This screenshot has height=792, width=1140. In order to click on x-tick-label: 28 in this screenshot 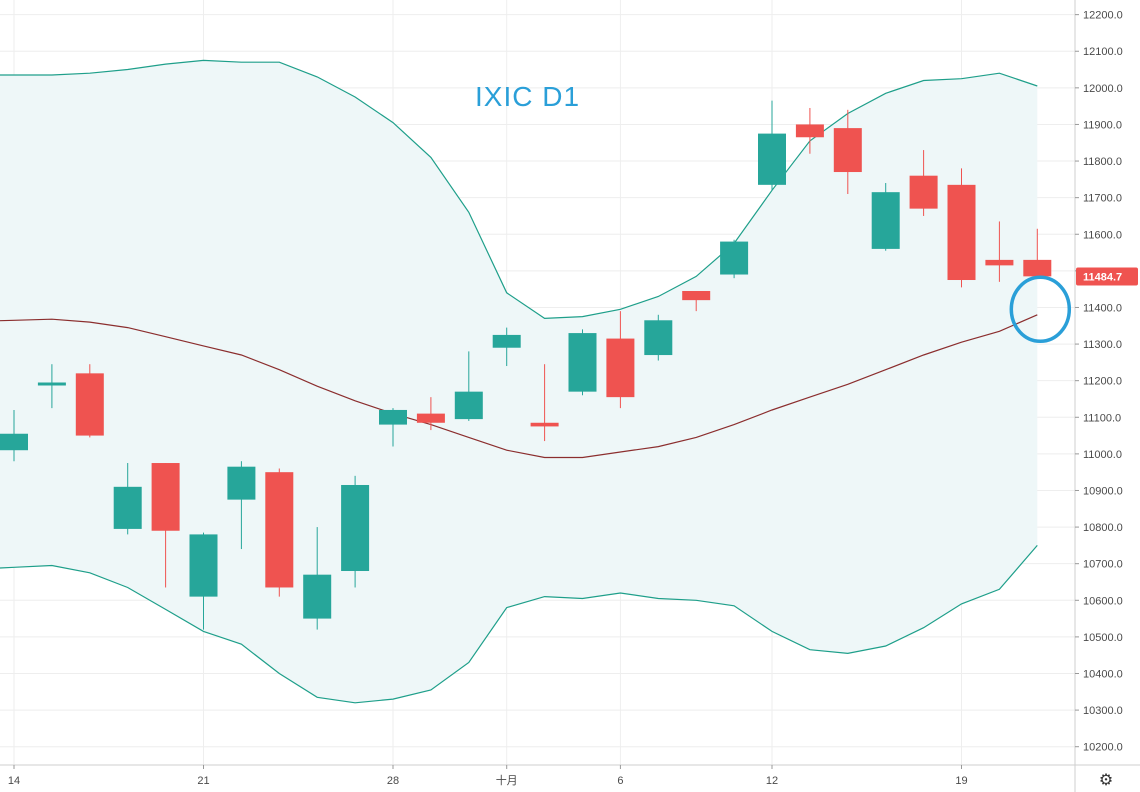, I will do `click(393, 781)`.